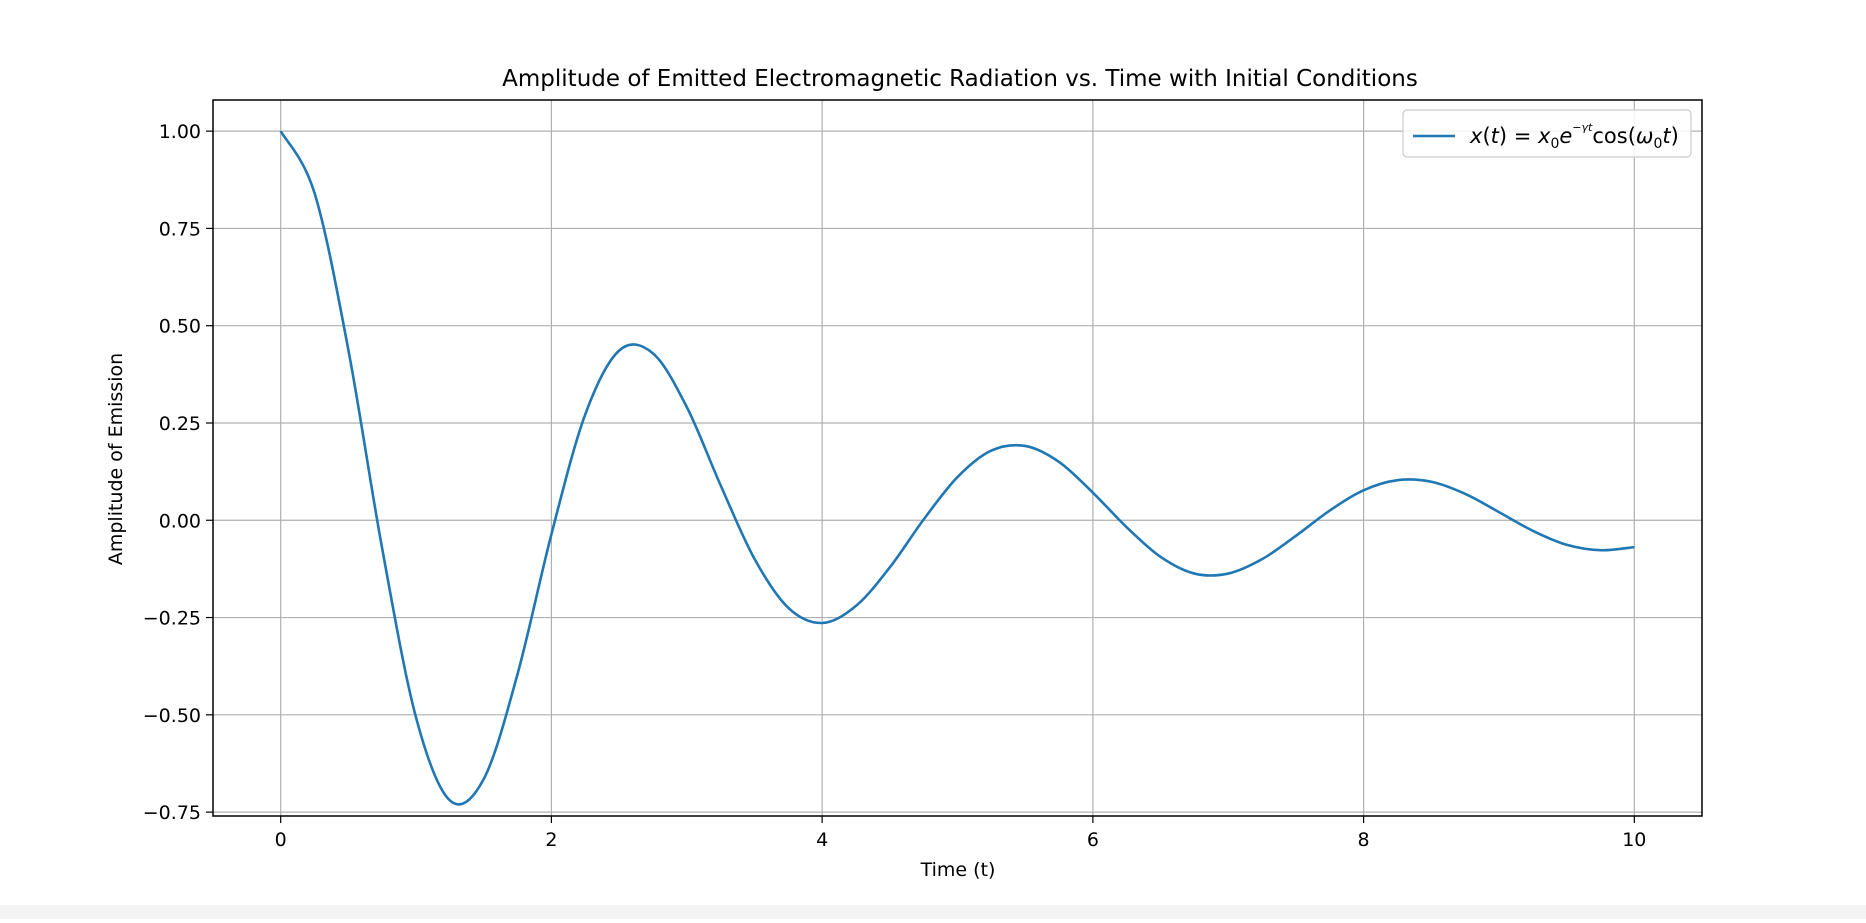 The image size is (1866, 923). I want to click on legend-box, so click(1547, 133).